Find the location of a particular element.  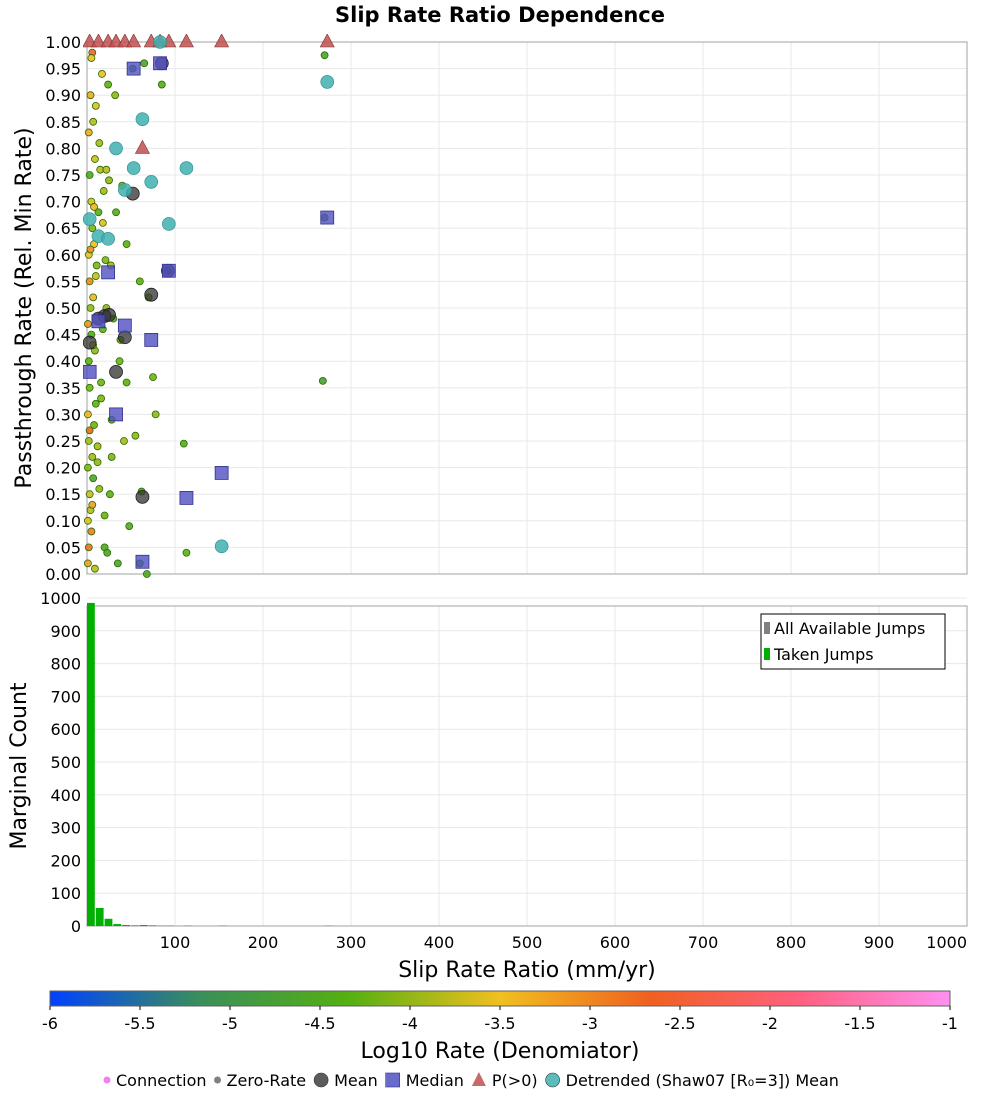

legend-item: Connection is located at coordinates (155, 1080).